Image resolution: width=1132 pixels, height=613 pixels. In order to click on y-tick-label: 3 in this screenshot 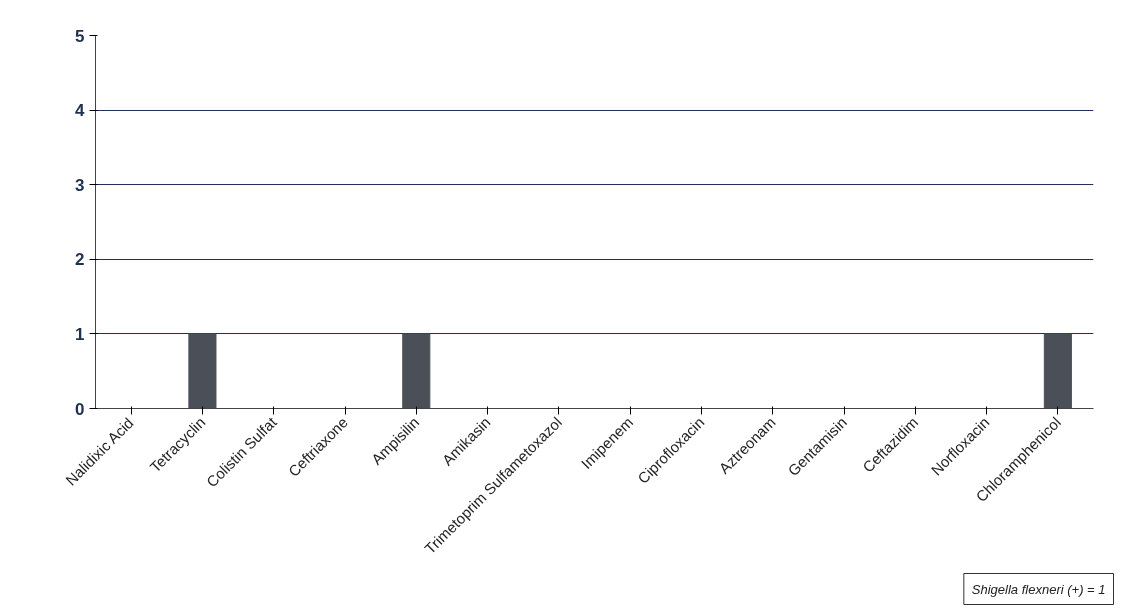, I will do `click(80, 185)`.